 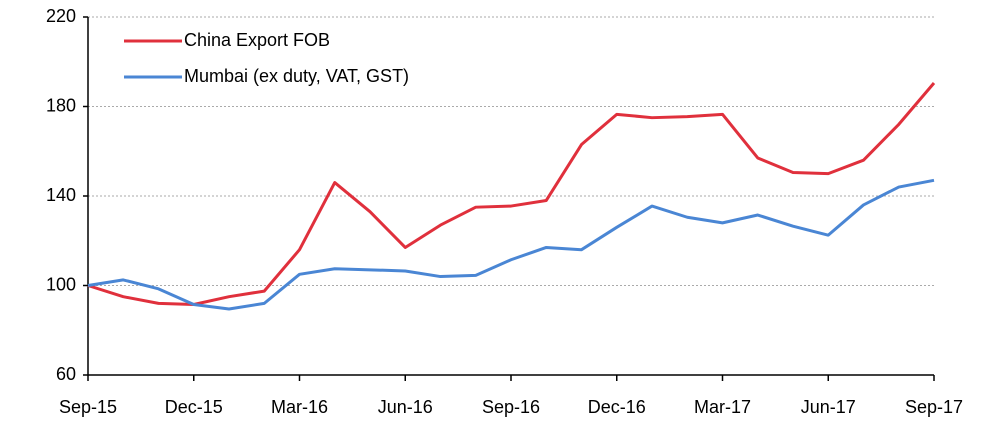 What do you see at coordinates (828, 407) in the screenshot?
I see `x-tick-label: Jun-17` at bounding box center [828, 407].